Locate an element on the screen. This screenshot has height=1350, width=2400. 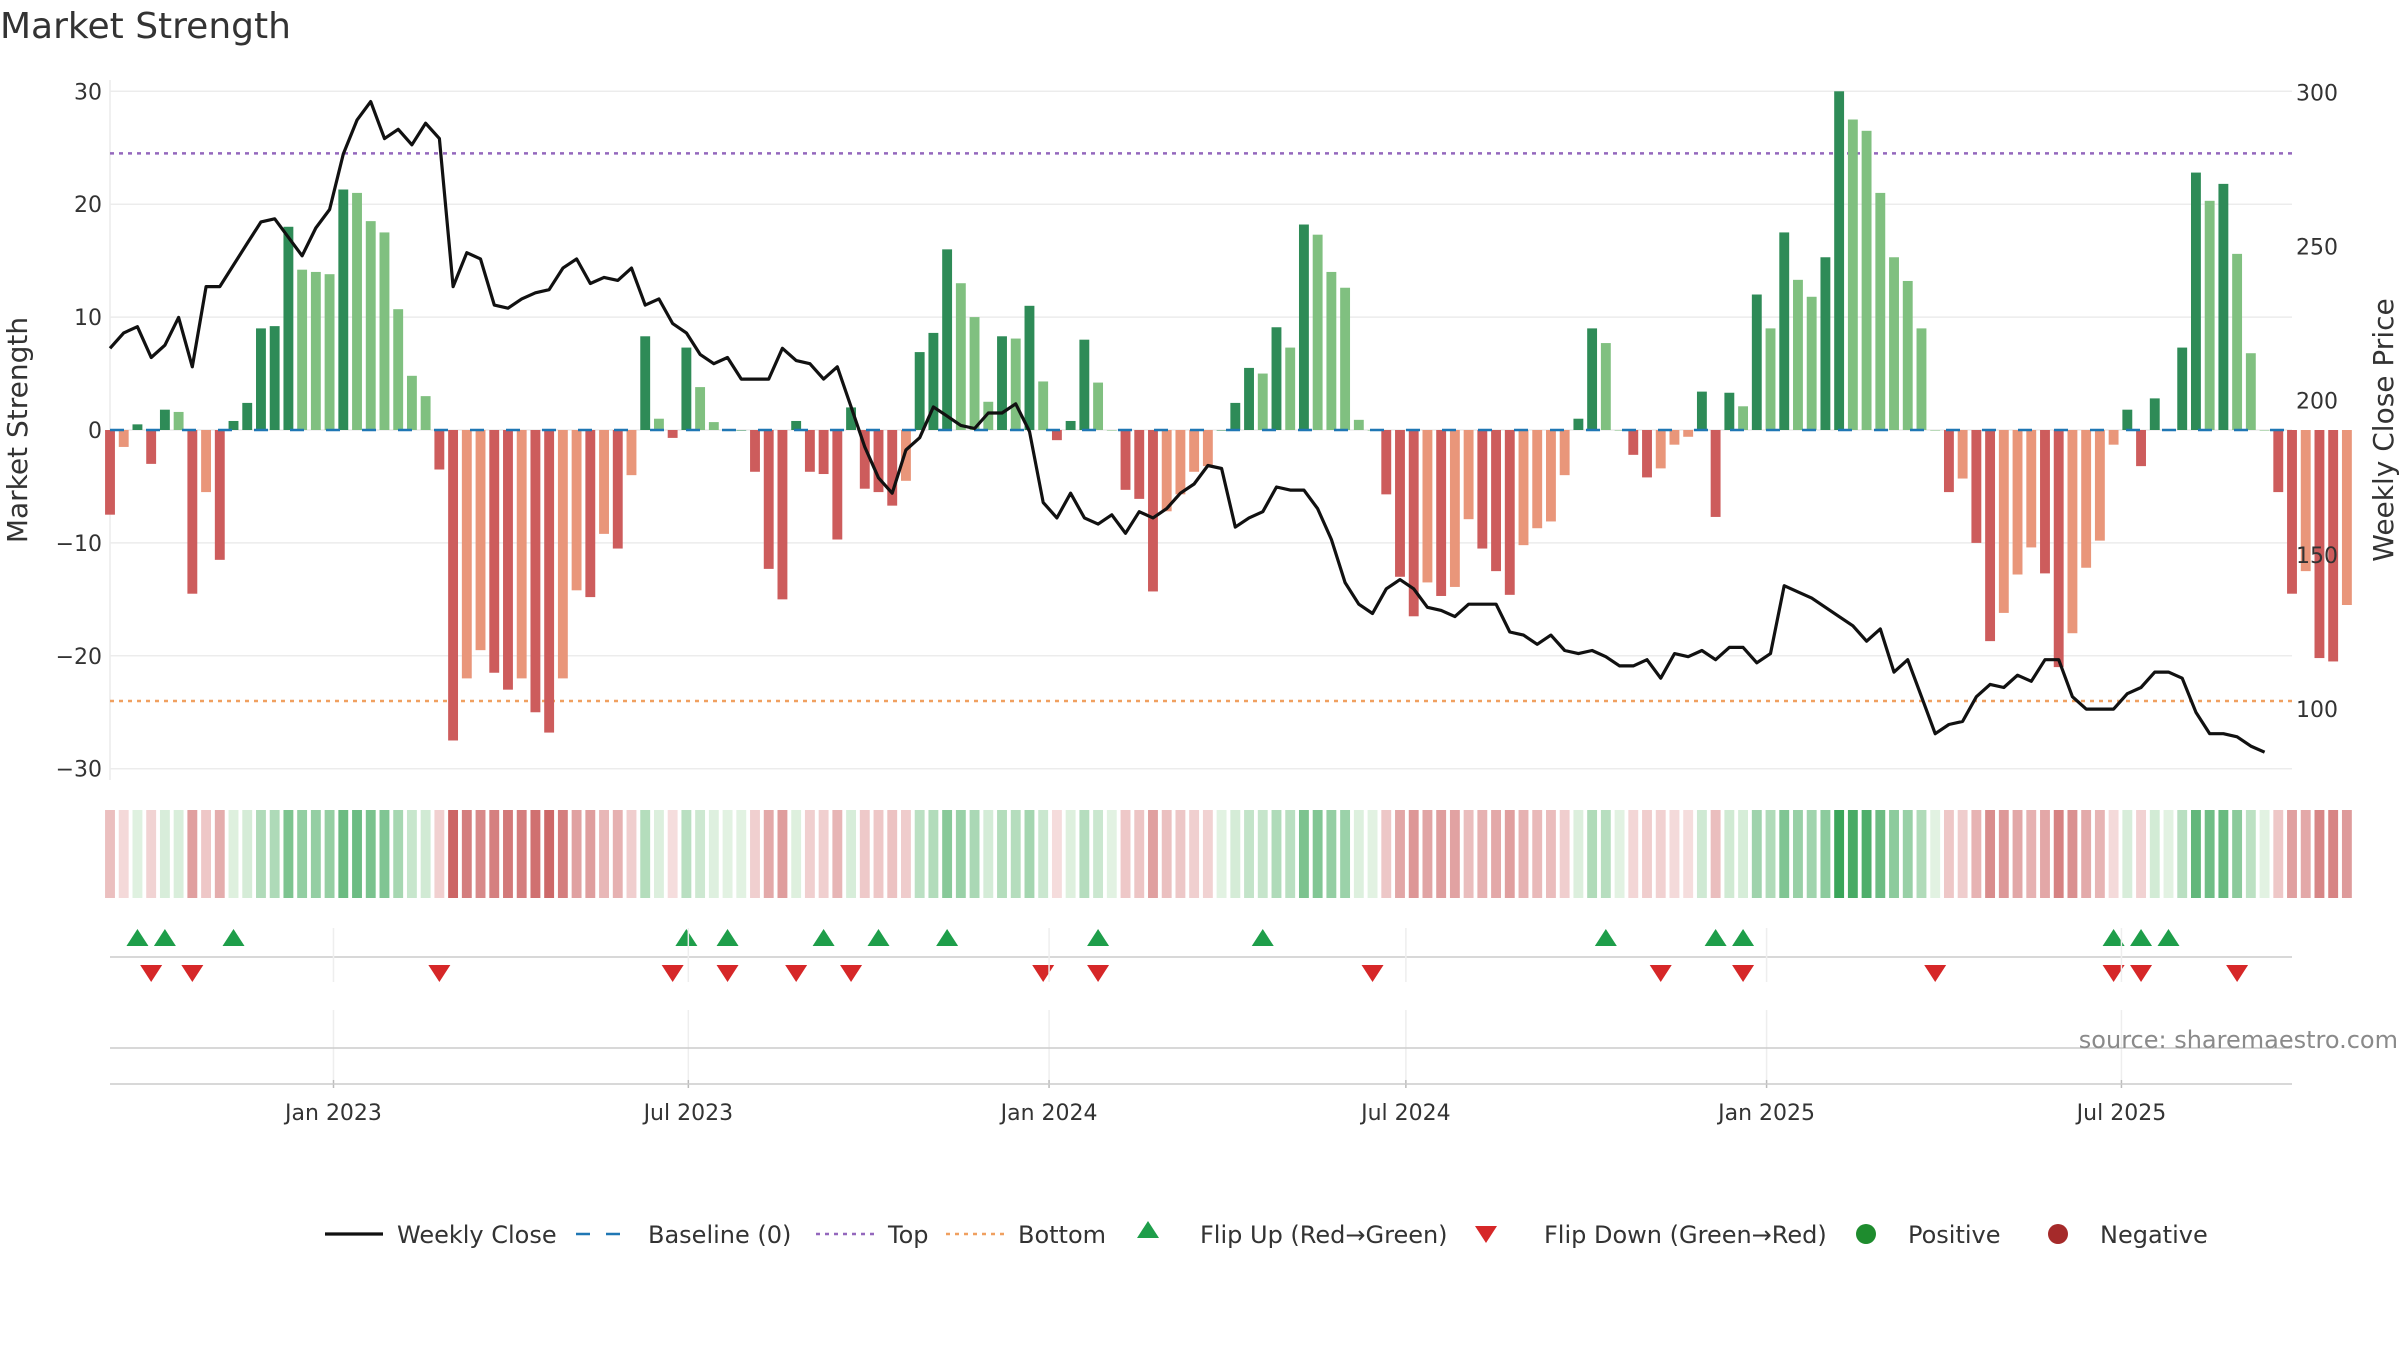
x-tick-label: Jan 2023 is located at coordinates (332, 1113).